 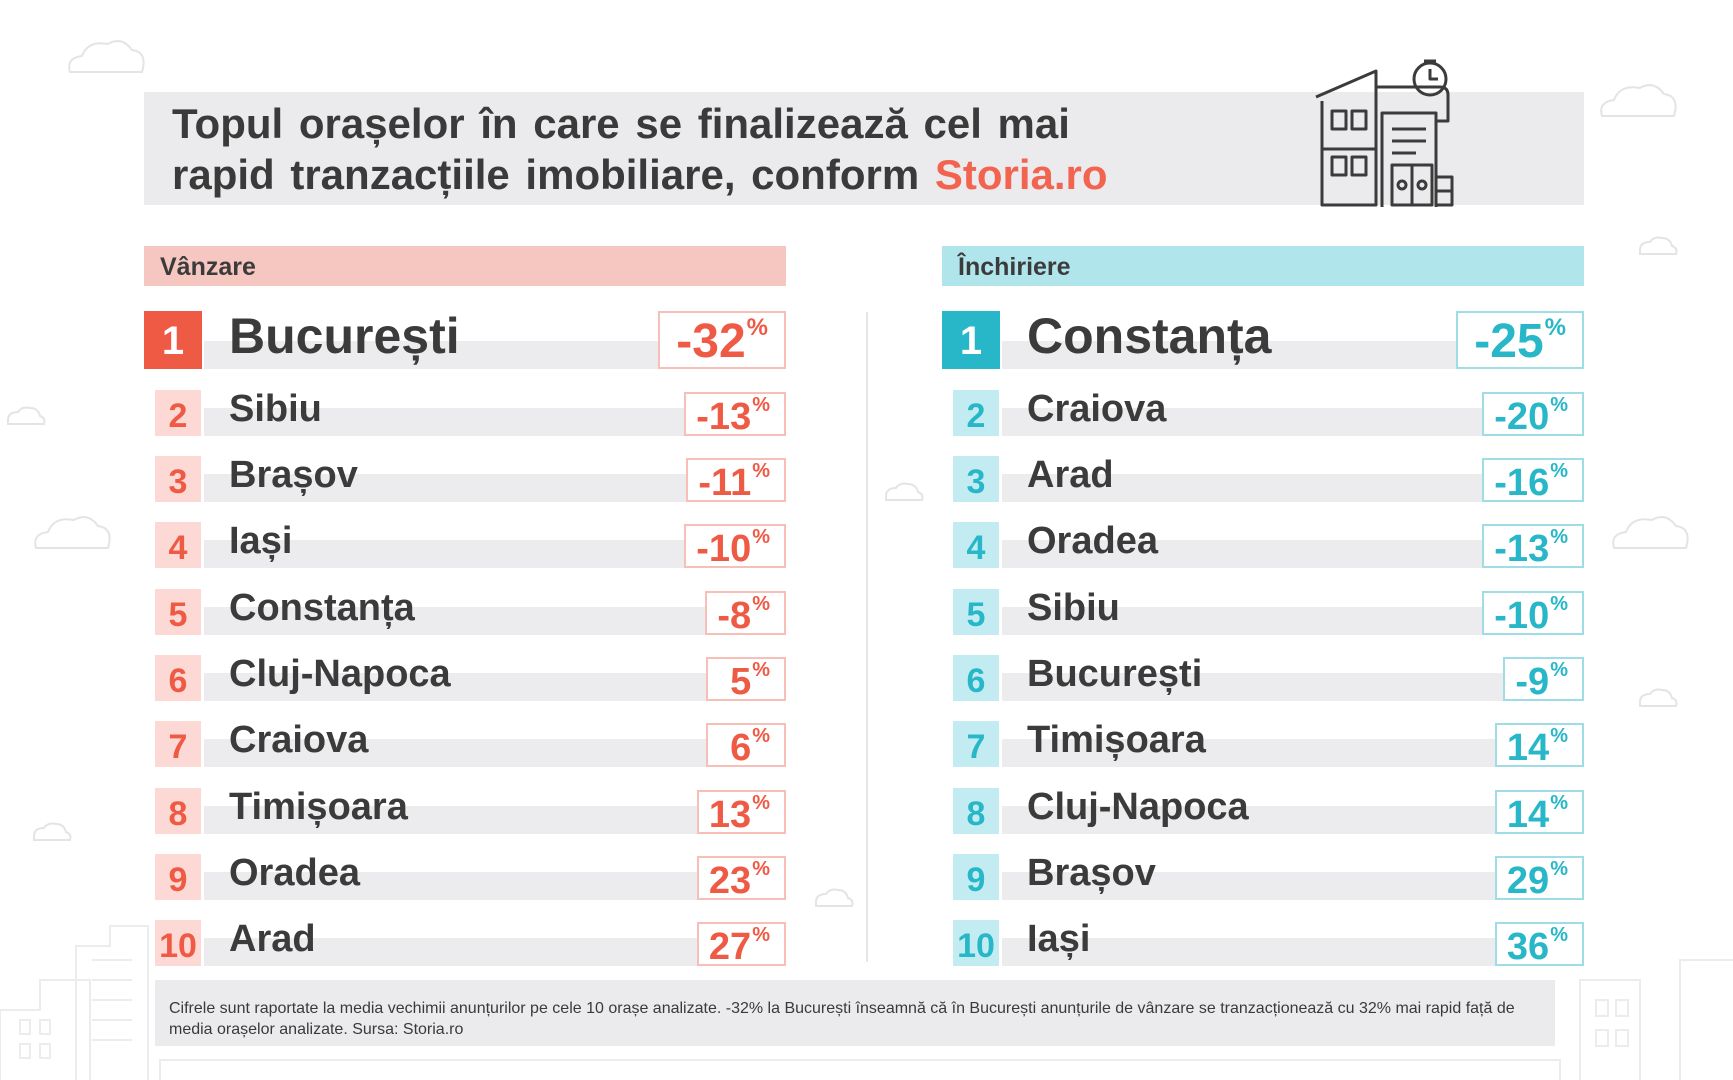 I want to click on value-number: 6, so click(x=741, y=748).